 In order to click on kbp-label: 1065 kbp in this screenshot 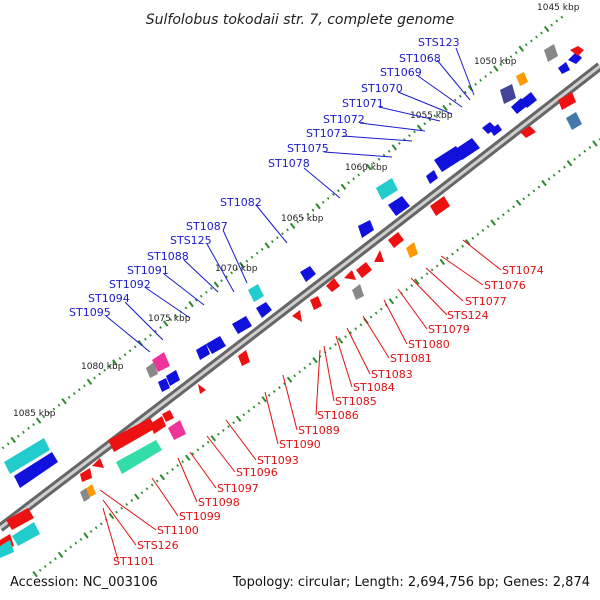, I will do `click(302, 219)`.